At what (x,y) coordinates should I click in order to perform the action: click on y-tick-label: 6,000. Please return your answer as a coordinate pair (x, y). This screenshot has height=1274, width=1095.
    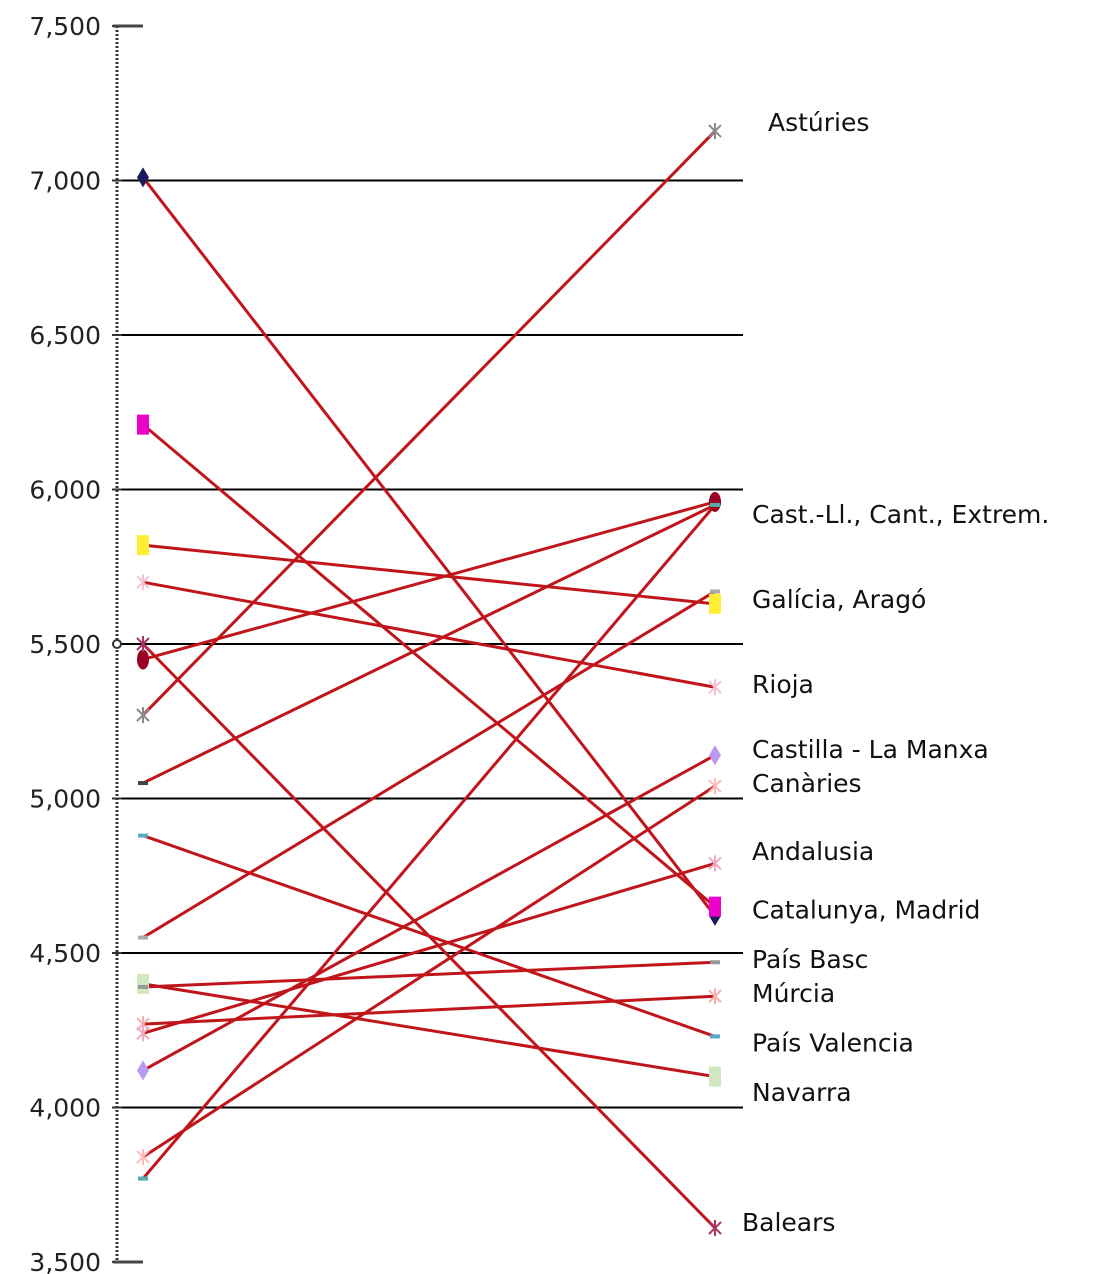
    Looking at the image, I should click on (65, 490).